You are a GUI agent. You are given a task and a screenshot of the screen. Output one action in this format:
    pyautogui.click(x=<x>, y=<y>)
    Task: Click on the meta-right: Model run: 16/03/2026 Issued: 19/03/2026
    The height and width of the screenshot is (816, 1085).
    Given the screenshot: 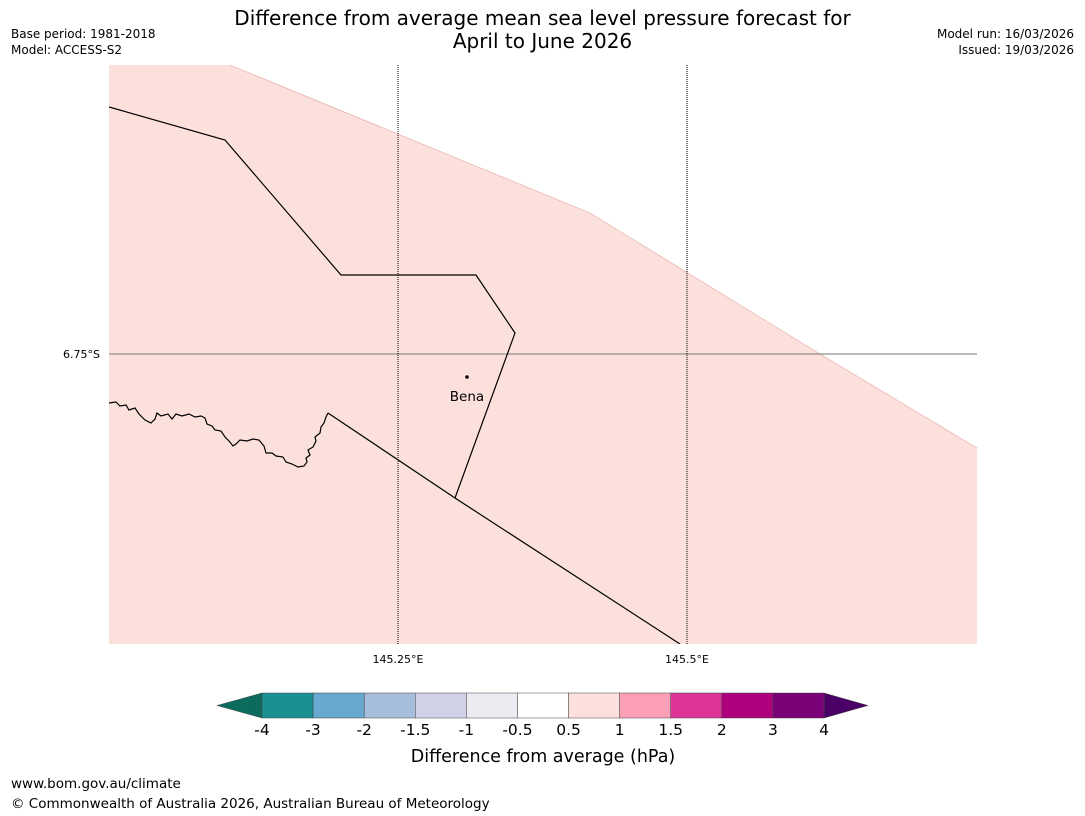 What is the action you would take?
    pyautogui.click(x=1005, y=42)
    